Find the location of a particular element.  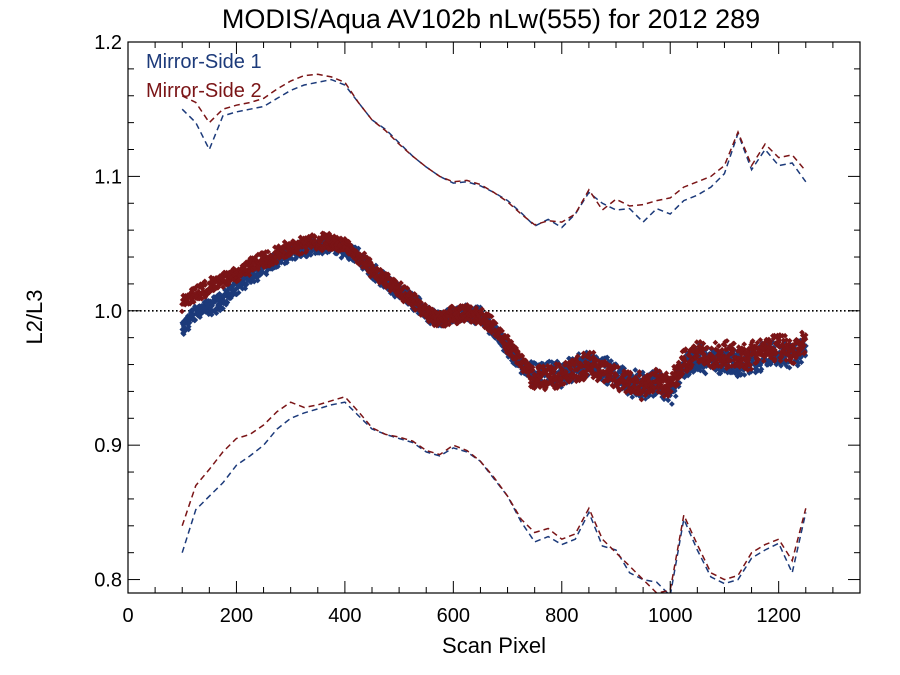

y-tick-label: 1.2 is located at coordinates (108, 43).